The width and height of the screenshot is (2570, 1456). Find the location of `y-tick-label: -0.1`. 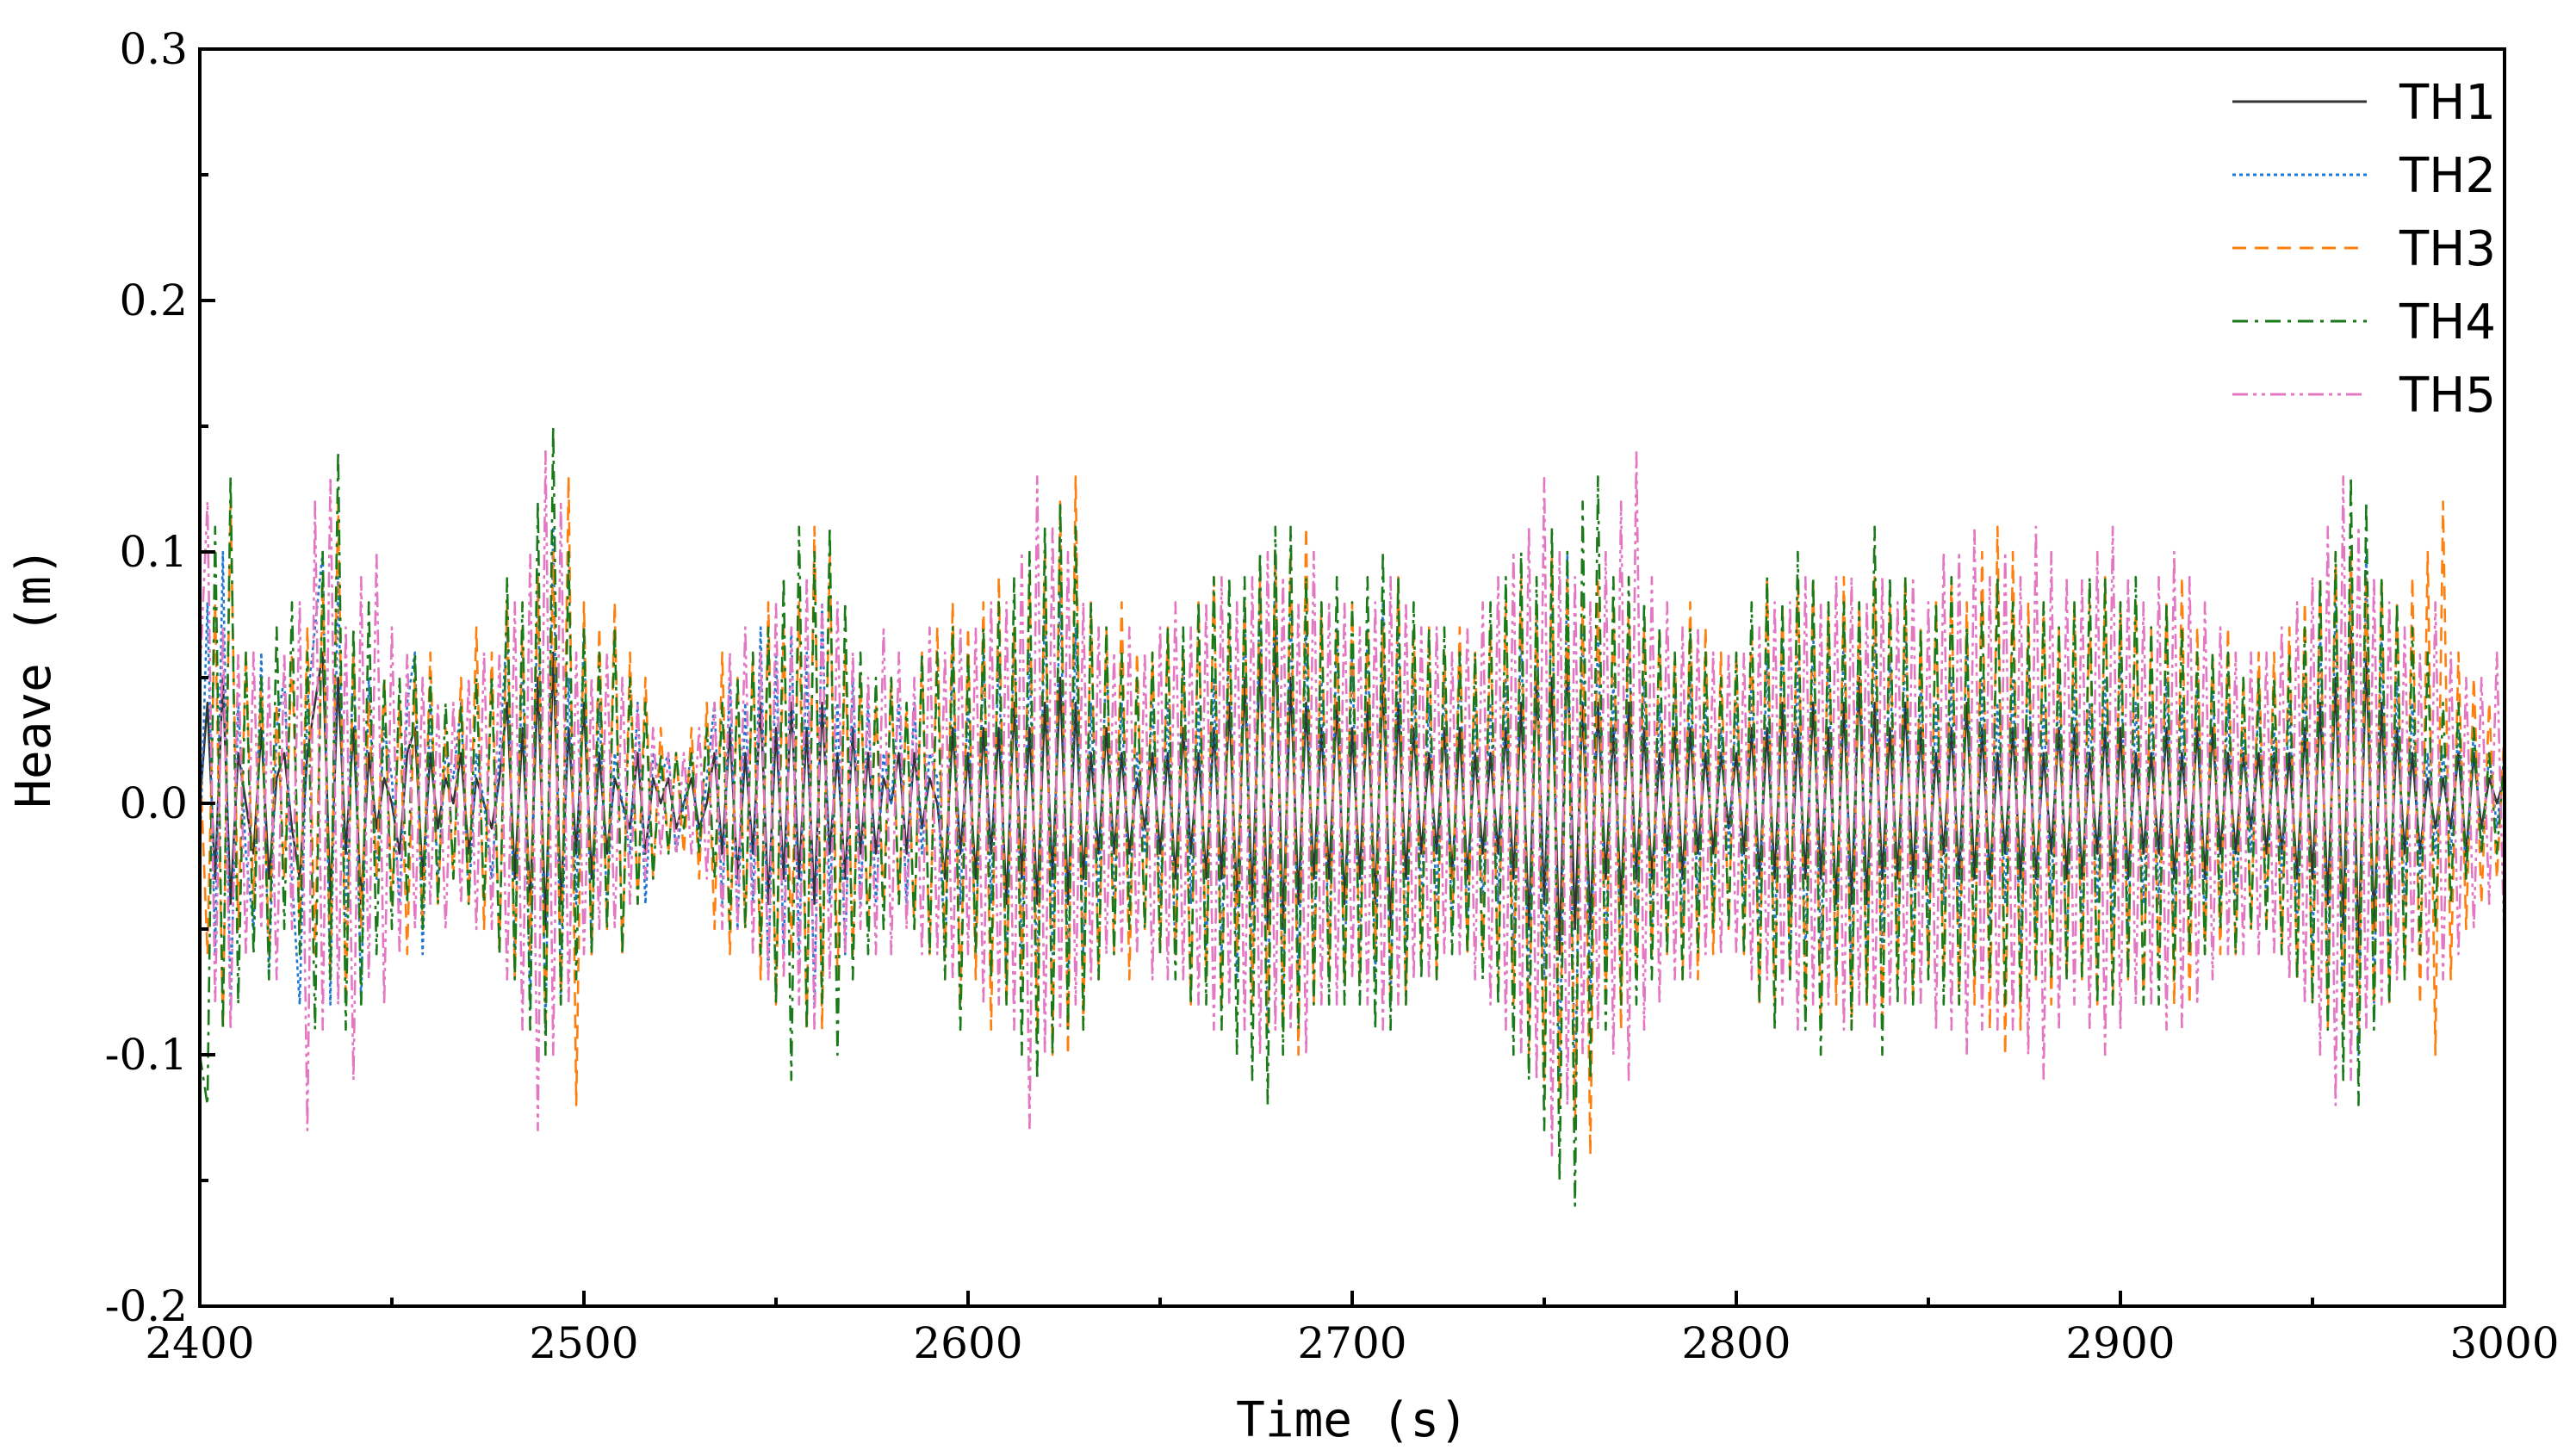

y-tick-label: -0.1 is located at coordinates (146, 1055).